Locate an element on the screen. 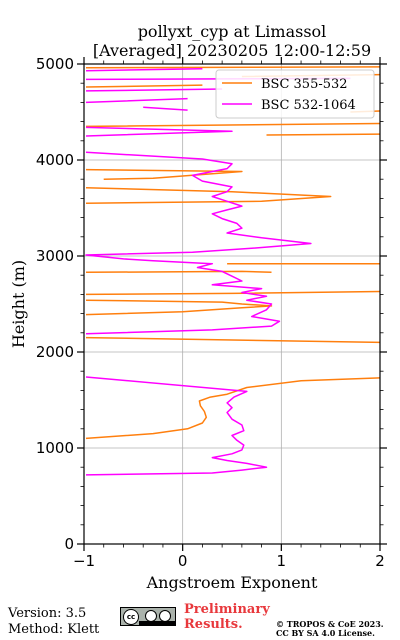  y-tick-label: 0 is located at coordinates (69, 544).